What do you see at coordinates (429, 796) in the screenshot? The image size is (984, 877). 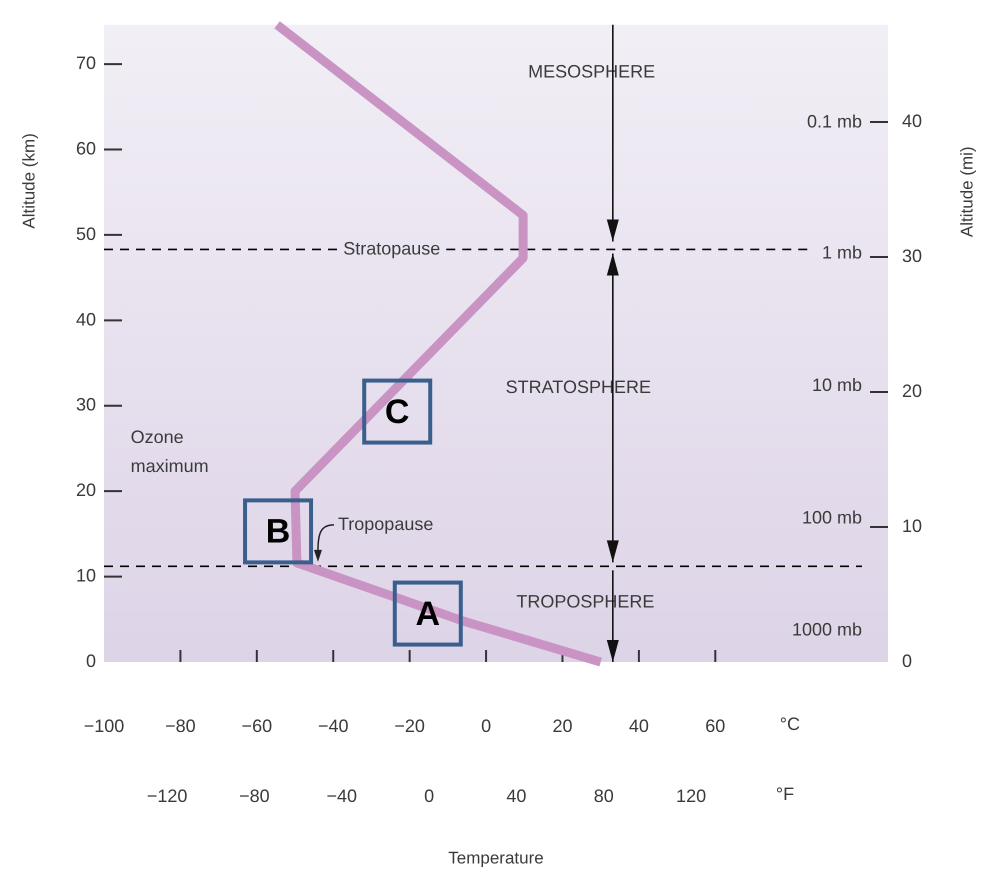 I see `x2-tick-label: 0` at bounding box center [429, 796].